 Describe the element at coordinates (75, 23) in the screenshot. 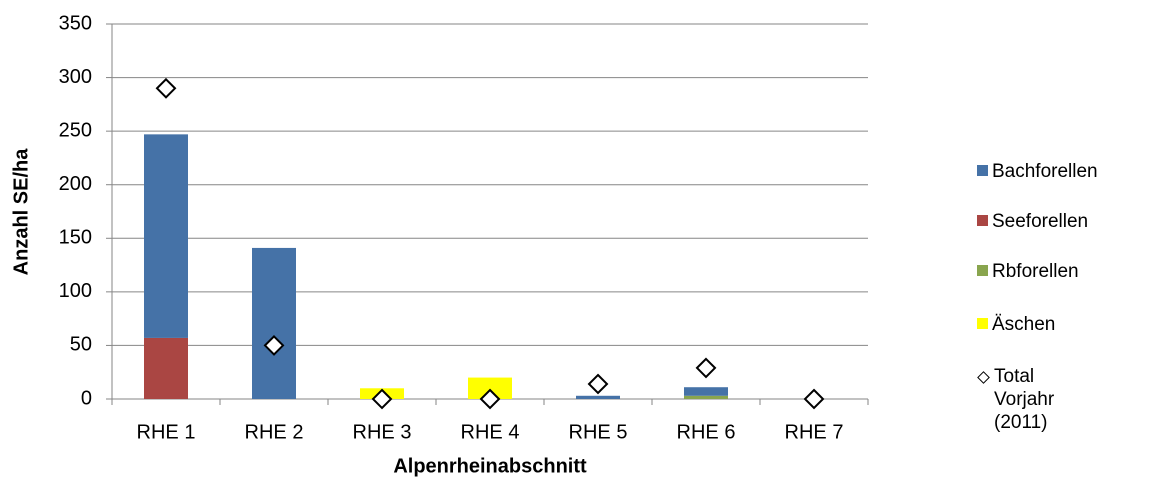

I see `y-tick-label: 350` at that location.